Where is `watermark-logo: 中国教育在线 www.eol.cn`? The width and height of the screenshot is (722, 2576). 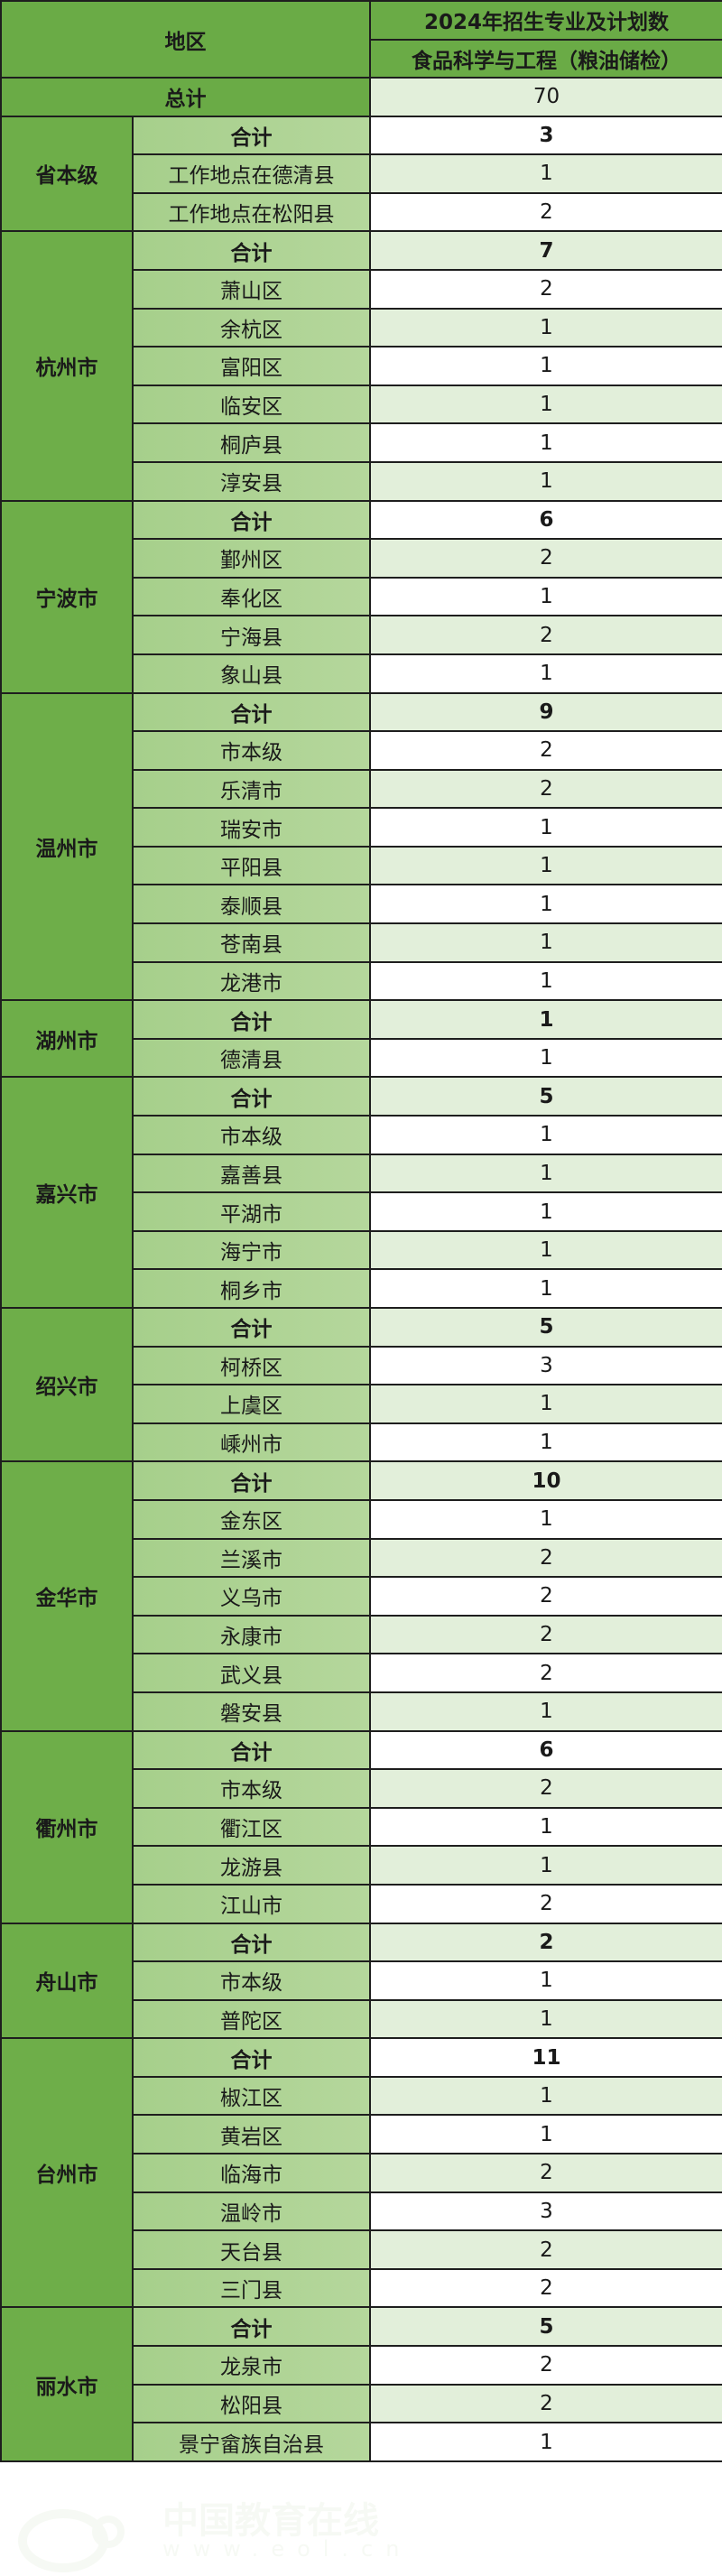
watermark-logo: 中国教育在线 www.eol.cn is located at coordinates (204, 2533).